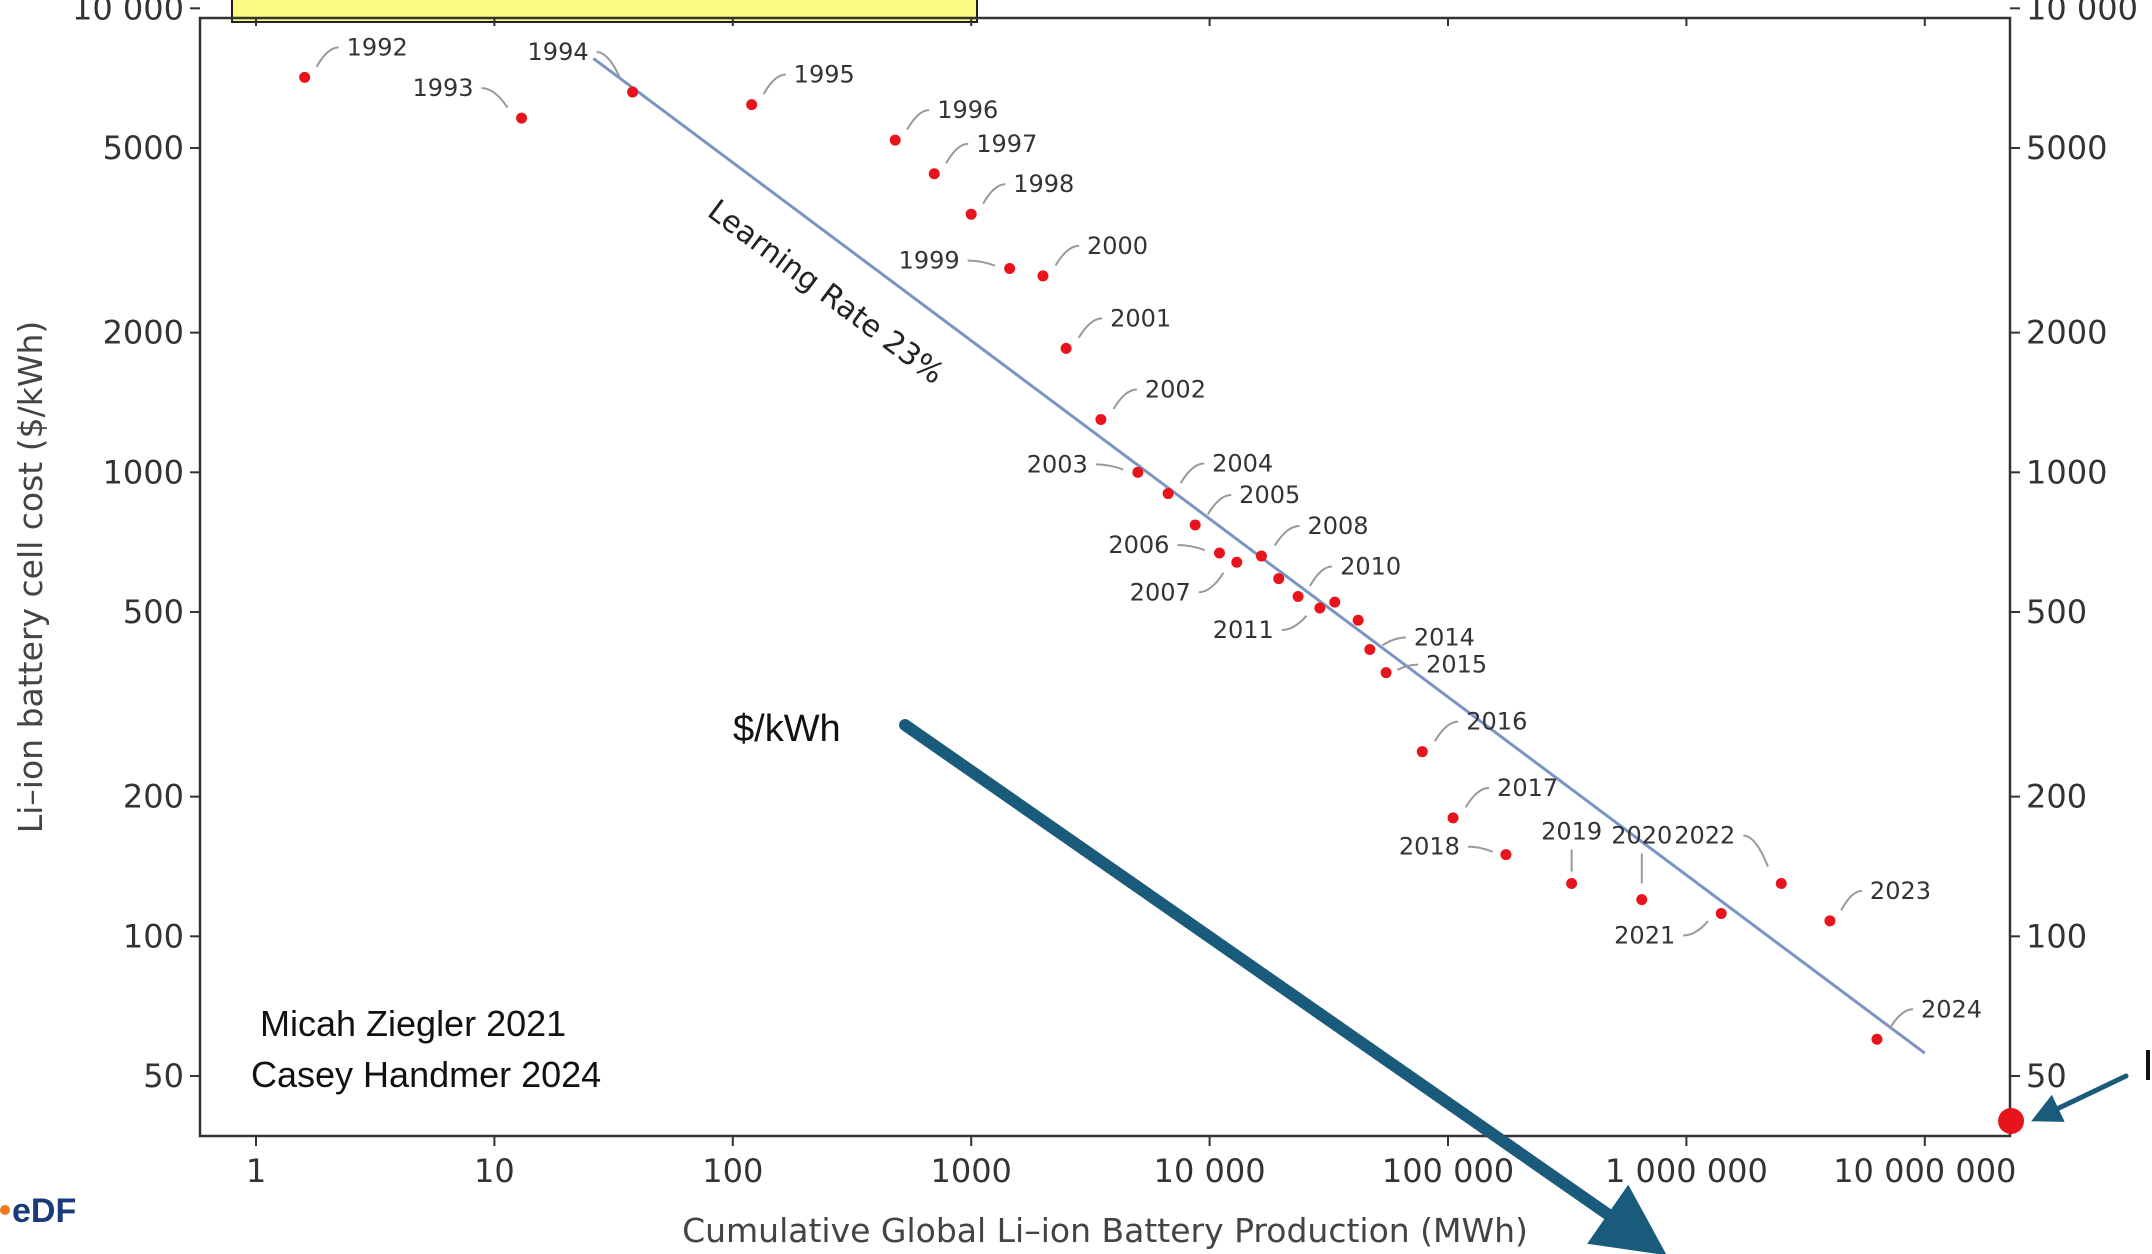  Describe the element at coordinates (824, 75) in the screenshot. I see `point-label: 1995` at that location.